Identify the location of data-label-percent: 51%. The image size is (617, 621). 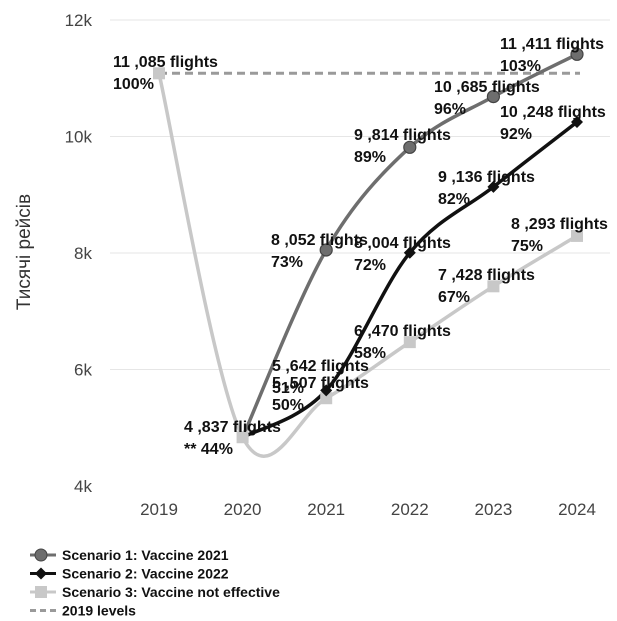
(288, 388).